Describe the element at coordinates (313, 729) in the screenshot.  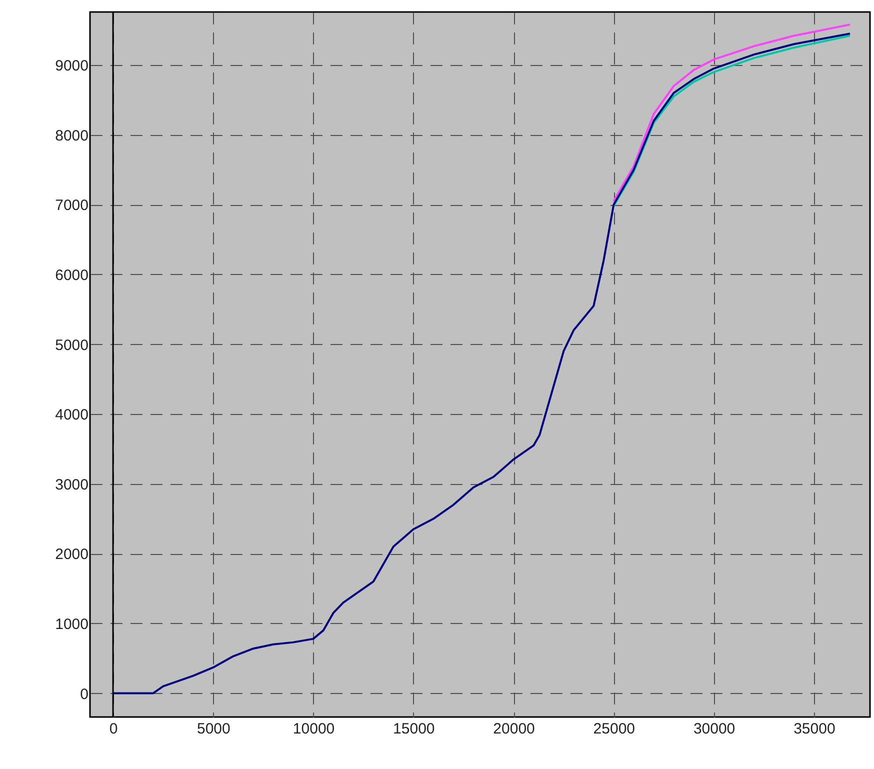
I see `x-tick-label: 10000` at that location.